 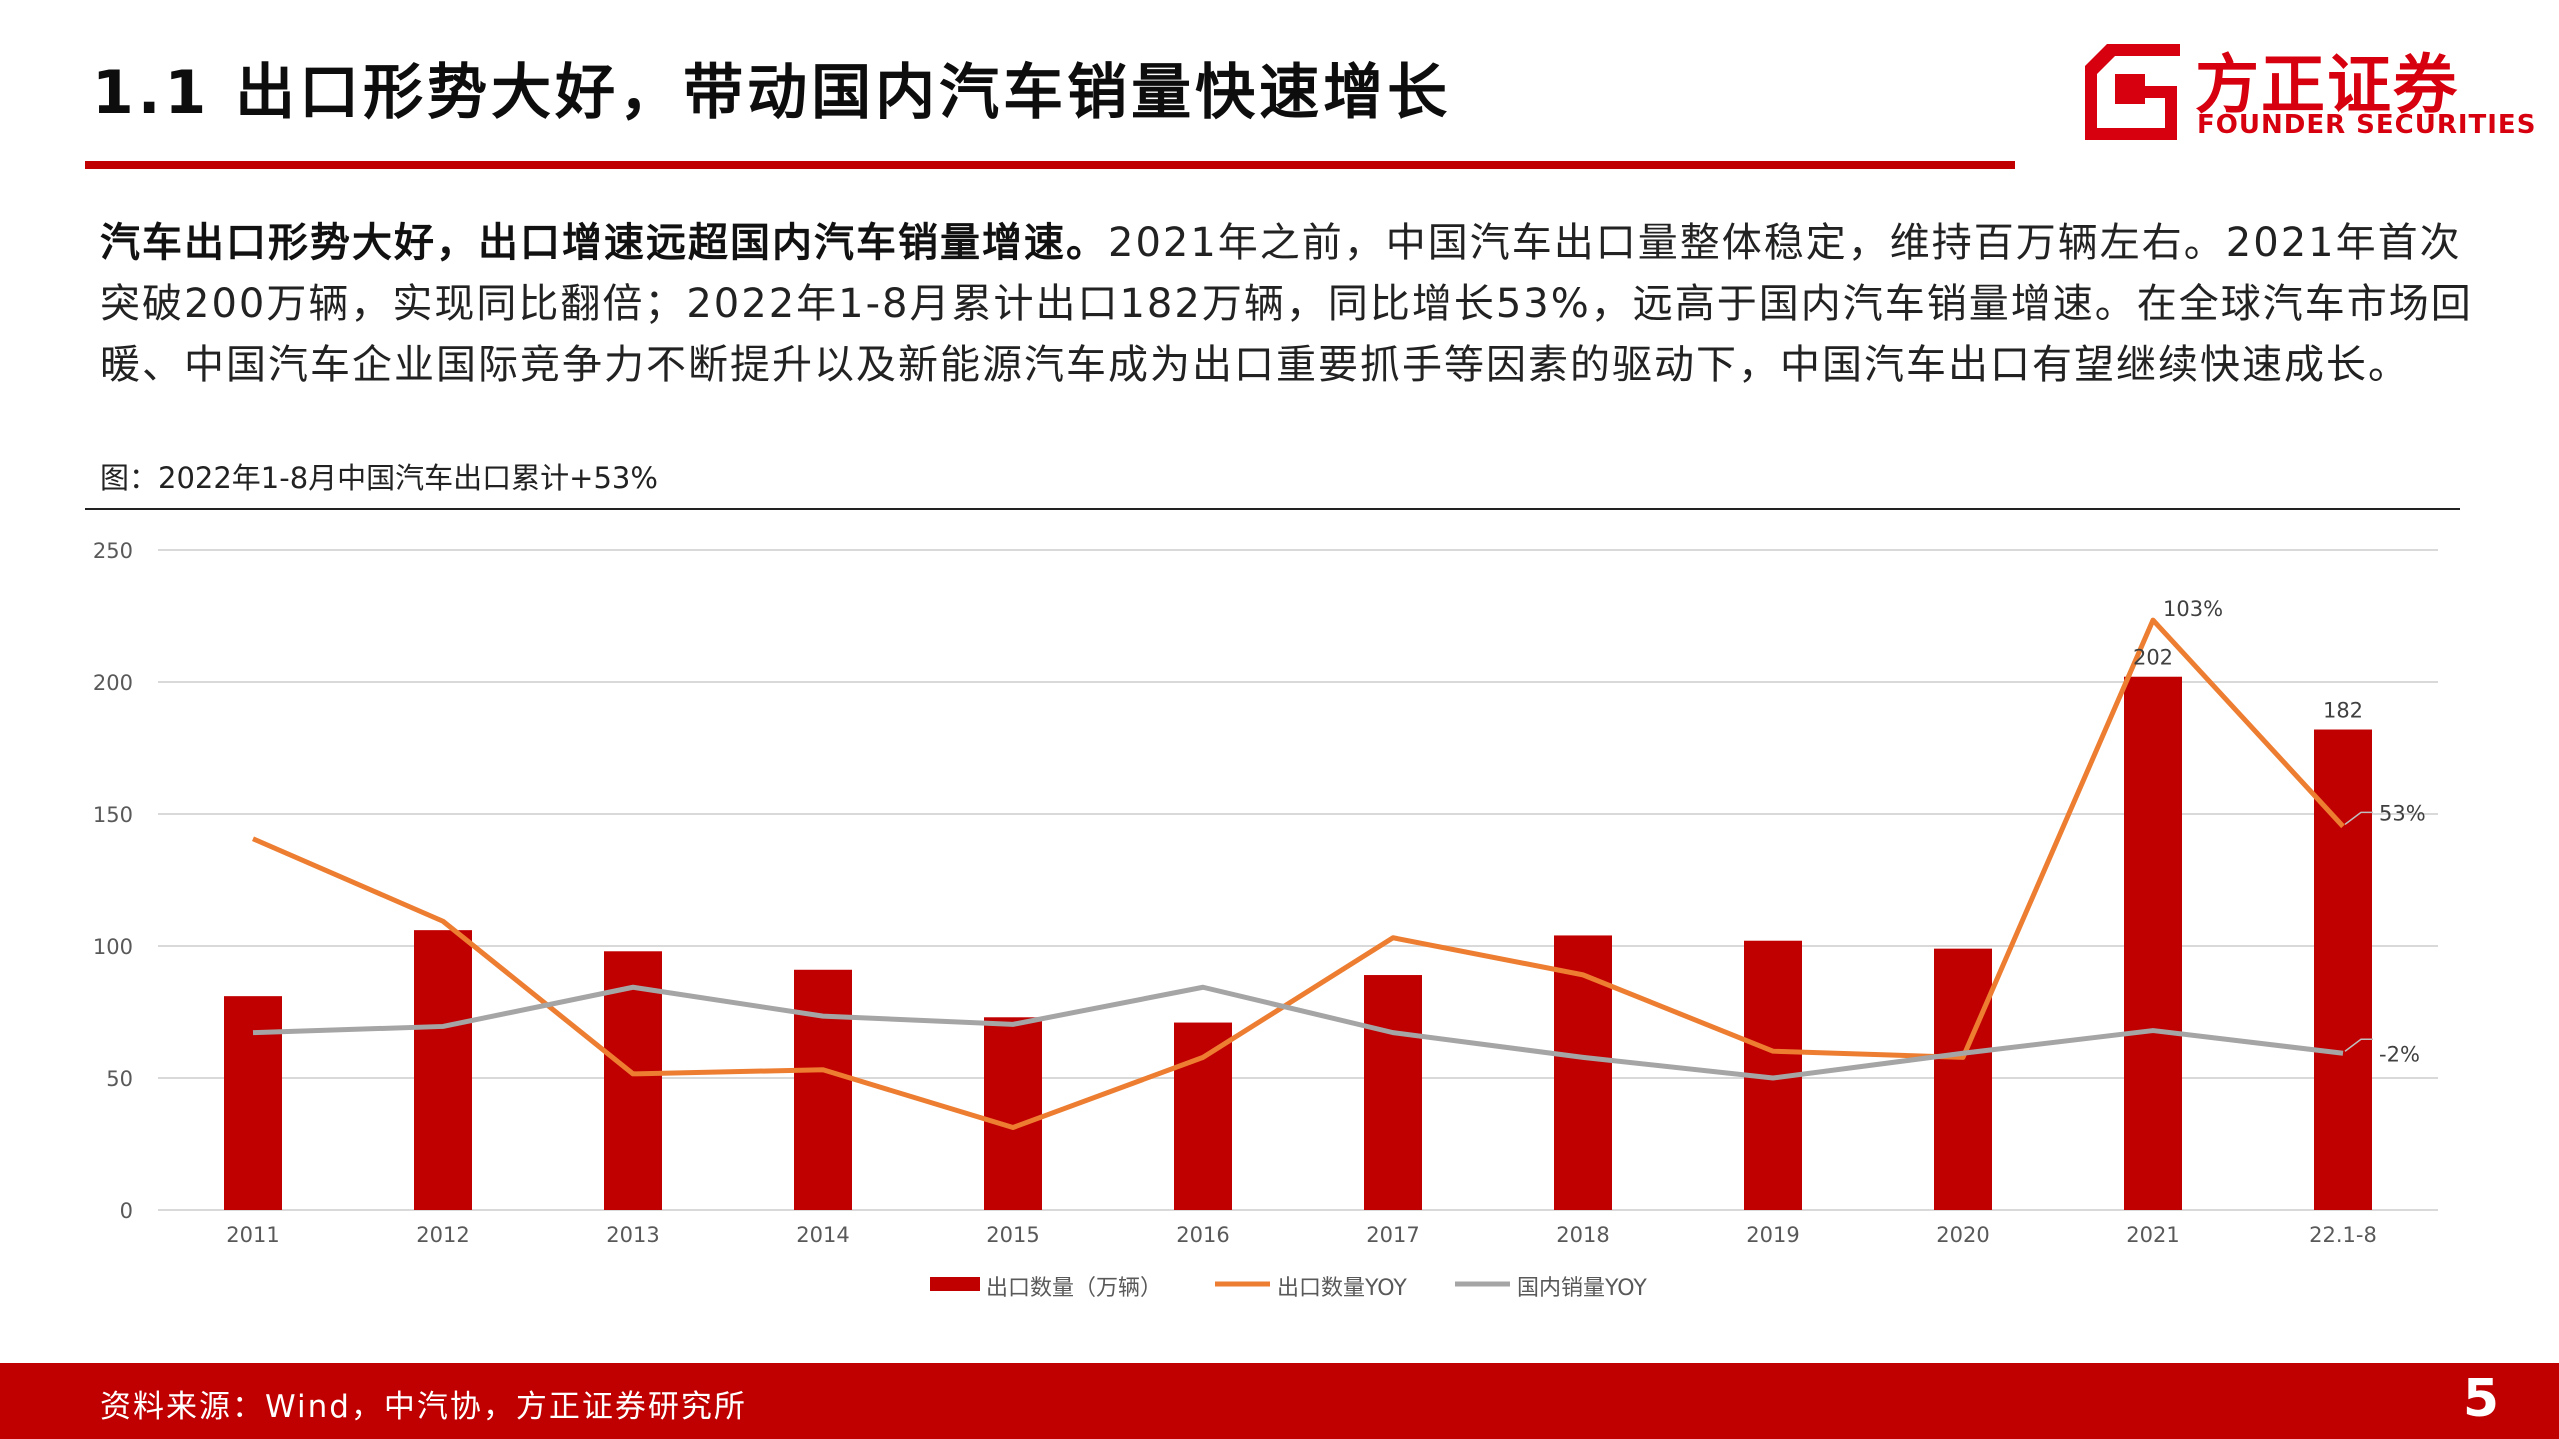 What do you see at coordinates (119, 1079) in the screenshot?
I see `left-axis-tick-label: 50` at bounding box center [119, 1079].